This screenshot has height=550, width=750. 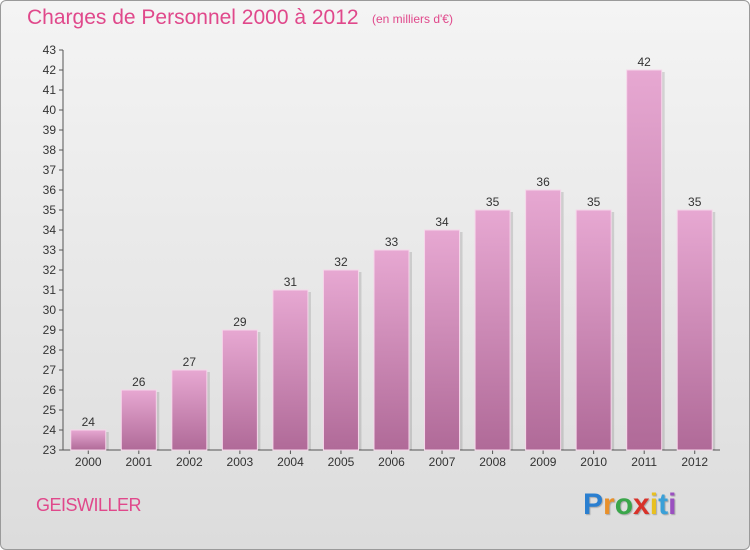 I want to click on y-tick-label: 36, so click(x=50, y=190).